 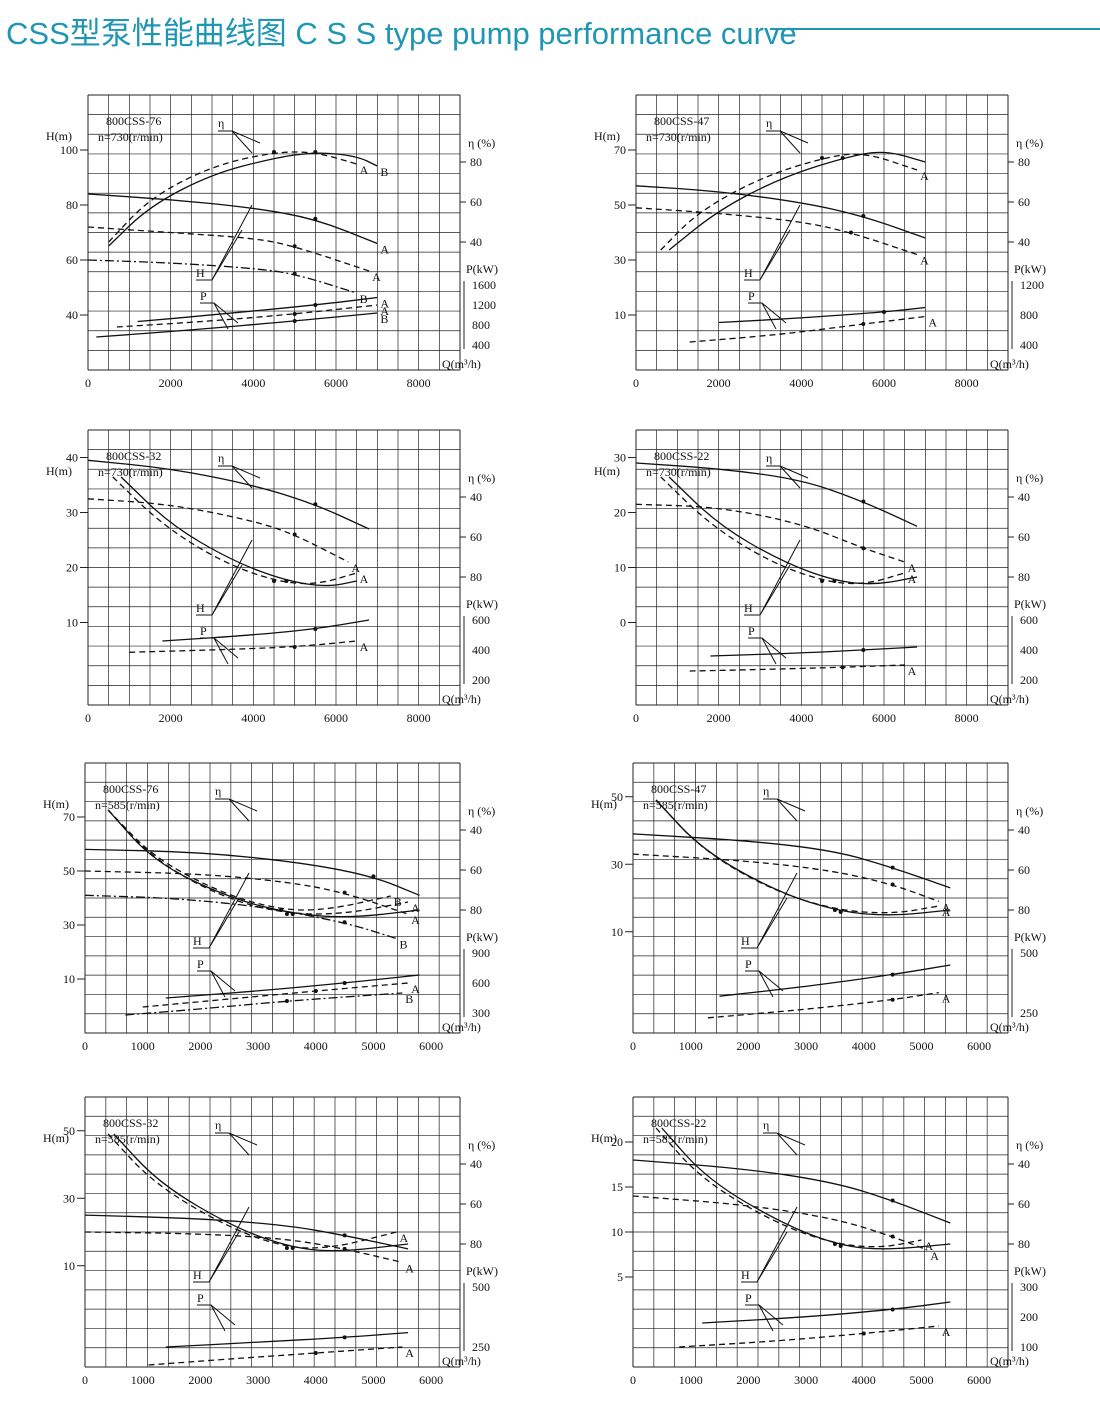 What do you see at coordinates (419, 383) in the screenshot?
I see `x-tick-label: 8000` at bounding box center [419, 383].